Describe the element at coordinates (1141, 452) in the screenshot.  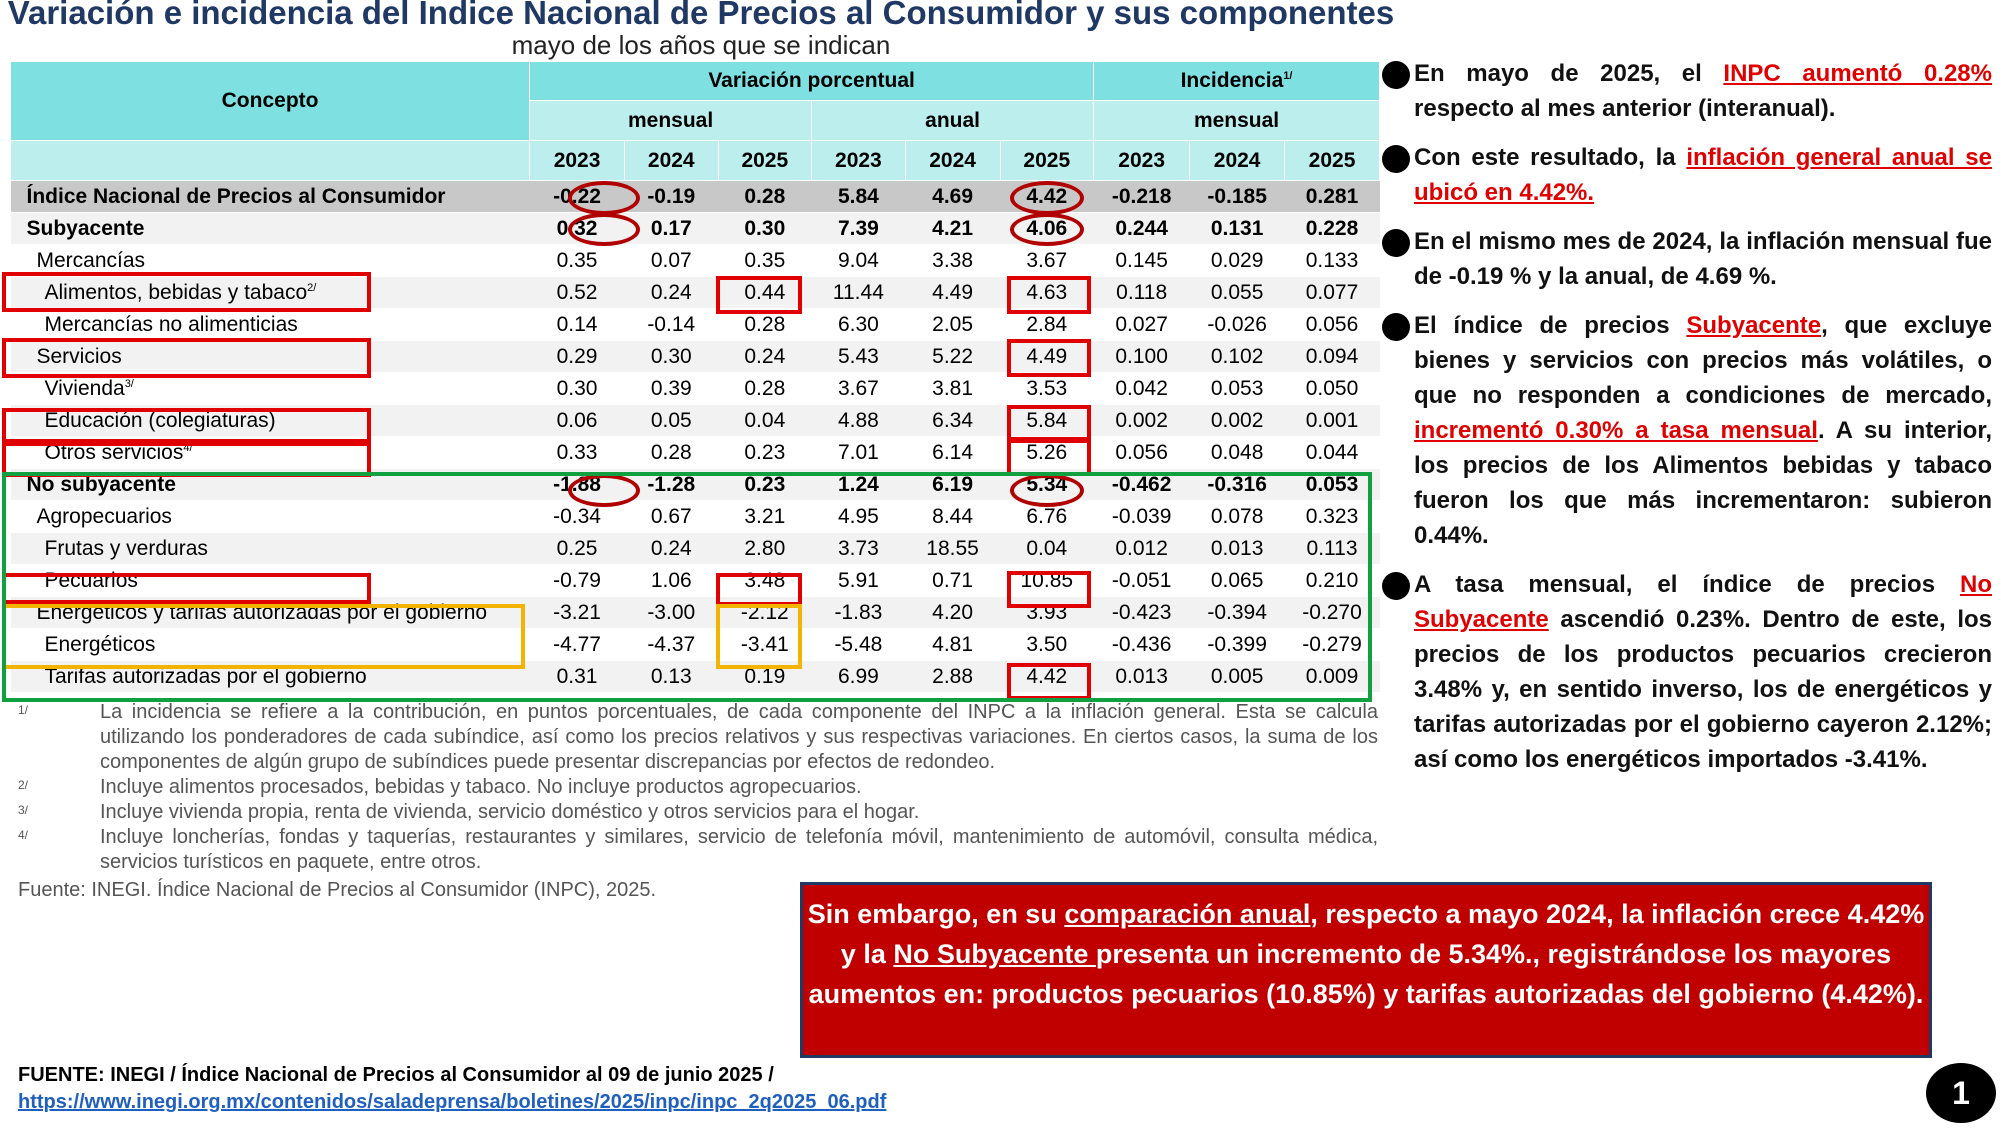
I see `table-cell: 0.056` at that location.